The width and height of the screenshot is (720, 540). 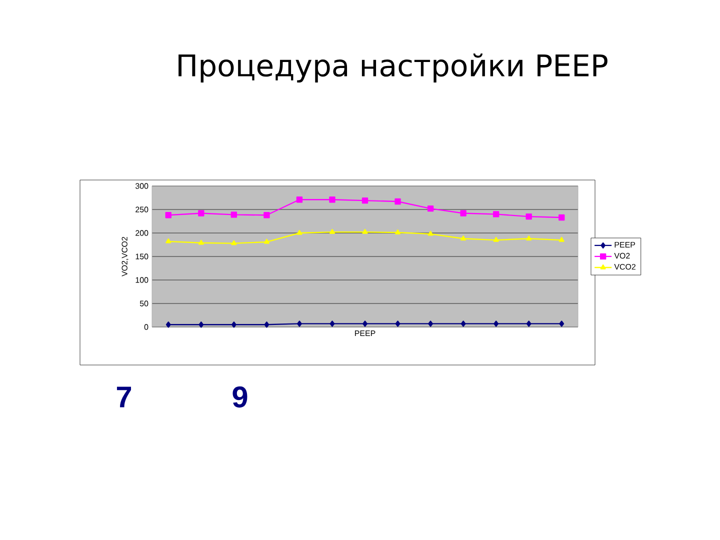 What do you see at coordinates (393, 68) in the screenshot?
I see `chart-title: Процедура настройки PEEP` at bounding box center [393, 68].